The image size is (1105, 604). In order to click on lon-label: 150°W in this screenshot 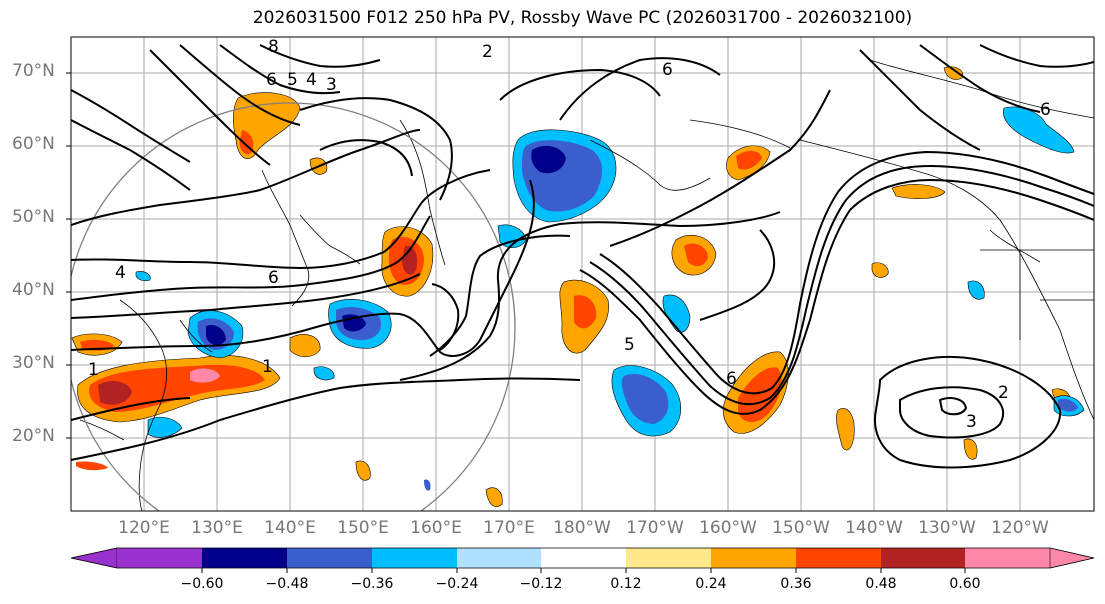, I will do `click(801, 528)`.